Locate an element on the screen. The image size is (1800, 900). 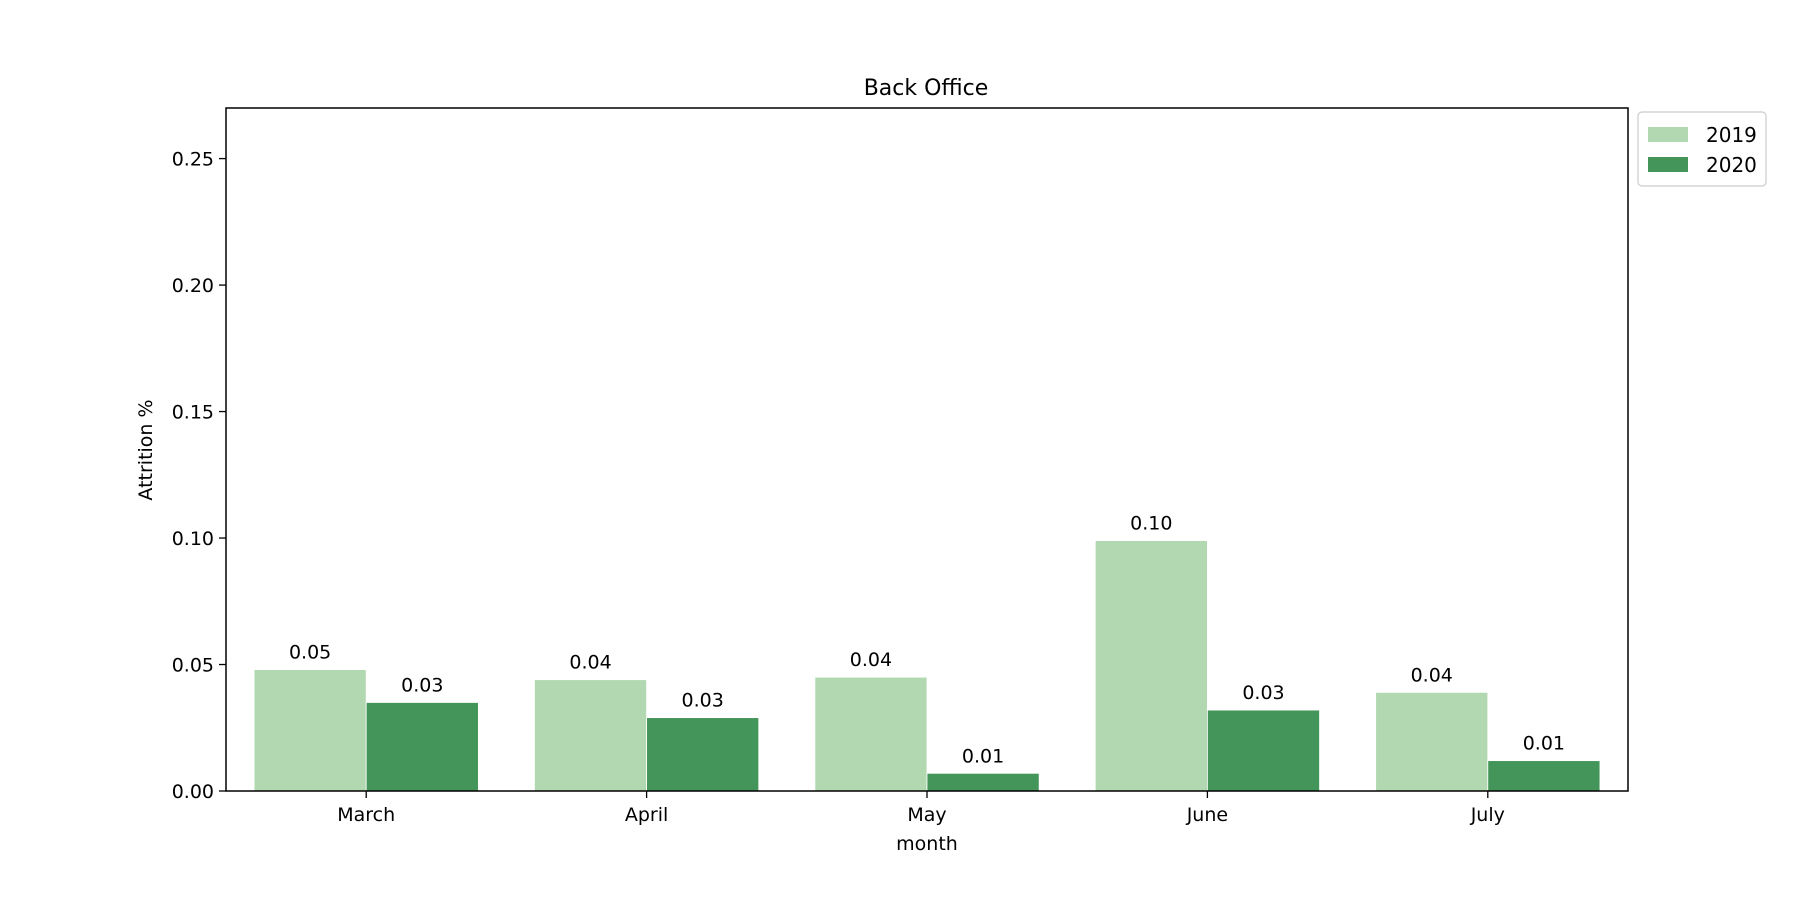
bar-2019-april is located at coordinates (591, 735).